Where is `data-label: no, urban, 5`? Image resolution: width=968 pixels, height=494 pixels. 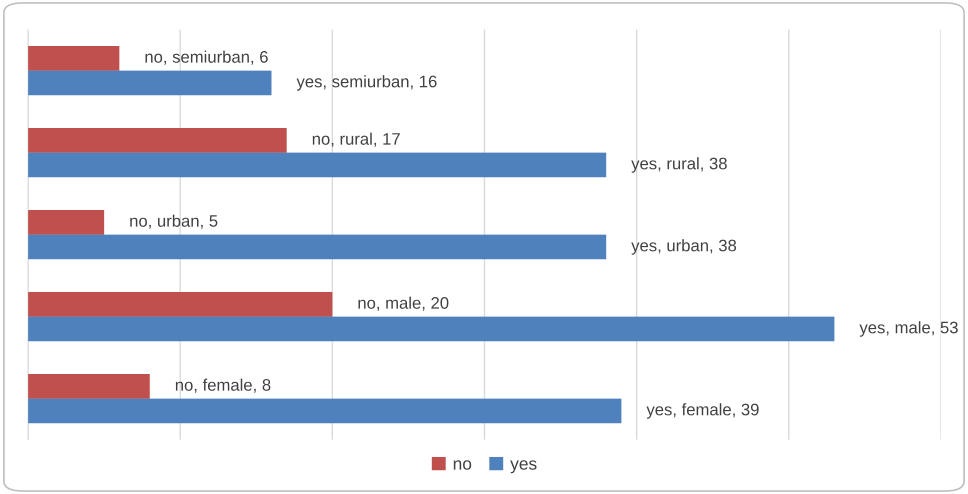 data-label: no, urban, 5 is located at coordinates (174, 221).